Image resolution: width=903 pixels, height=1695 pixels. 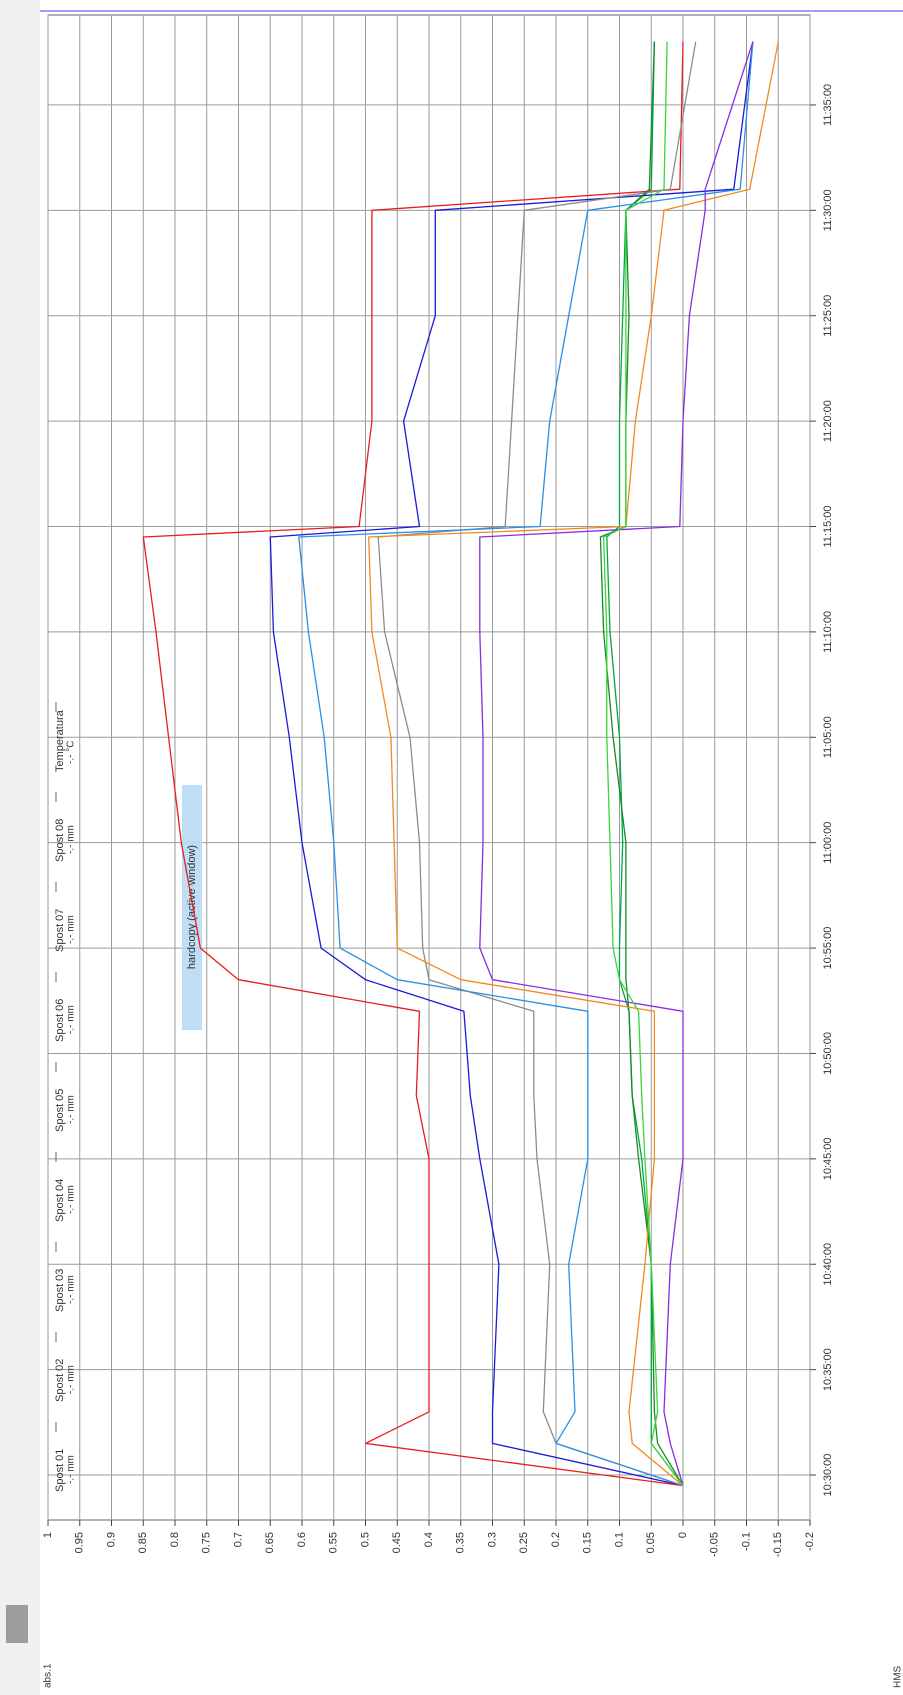 What do you see at coordinates (302, 1539) in the screenshot?
I see `y-tick-label: 0.6` at bounding box center [302, 1539].